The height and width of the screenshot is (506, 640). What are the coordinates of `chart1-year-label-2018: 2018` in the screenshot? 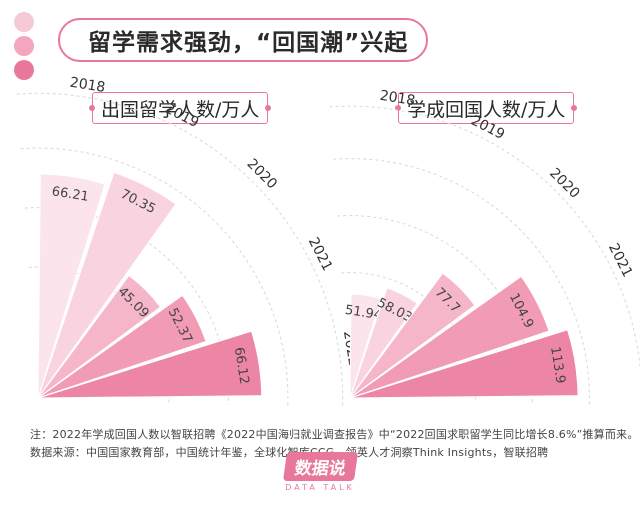 It's located at (398, 98).